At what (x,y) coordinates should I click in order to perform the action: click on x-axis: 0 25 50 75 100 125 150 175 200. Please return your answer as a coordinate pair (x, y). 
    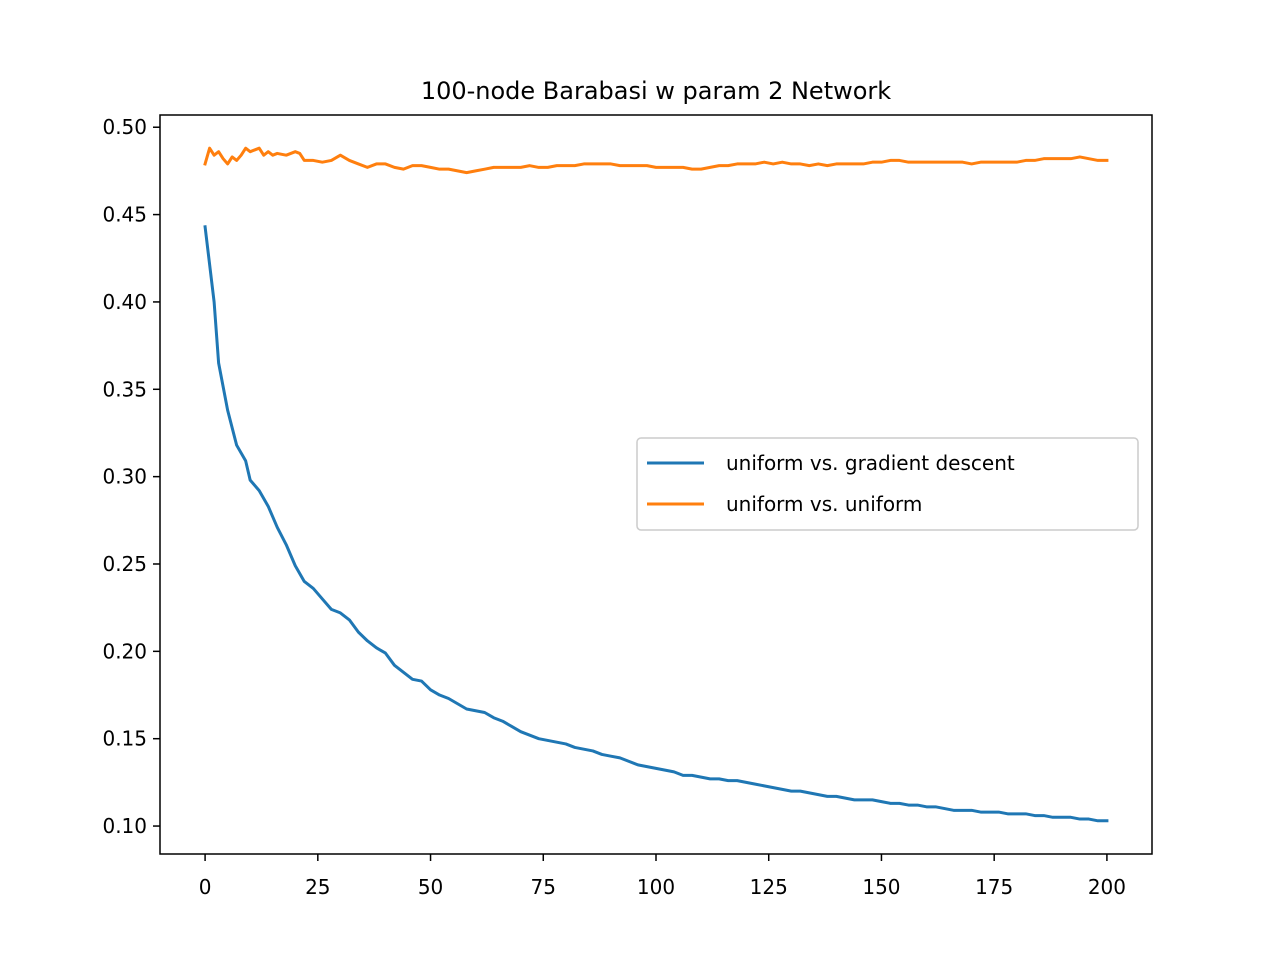
    Looking at the image, I should click on (662, 876).